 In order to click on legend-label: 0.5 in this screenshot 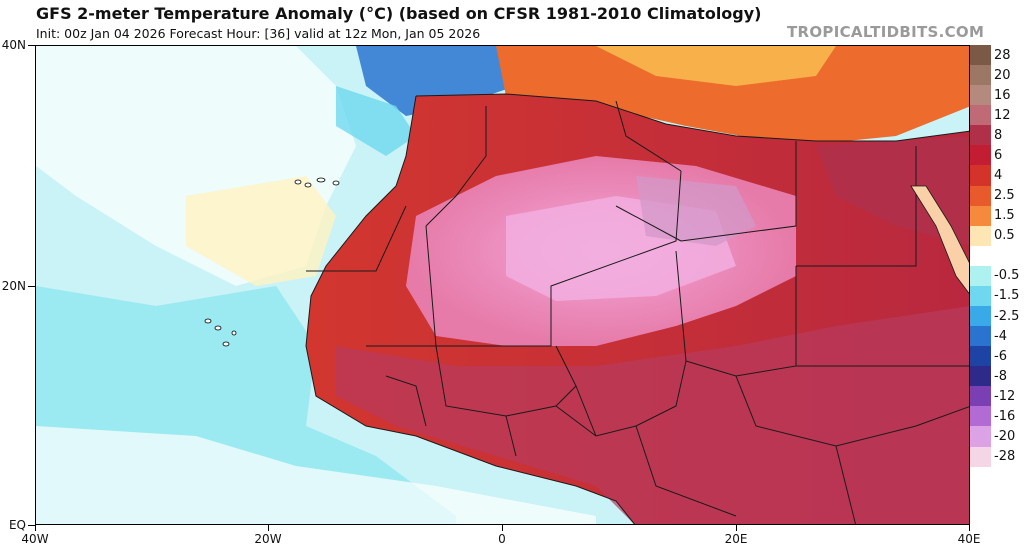, I will do `click(1004, 236)`.